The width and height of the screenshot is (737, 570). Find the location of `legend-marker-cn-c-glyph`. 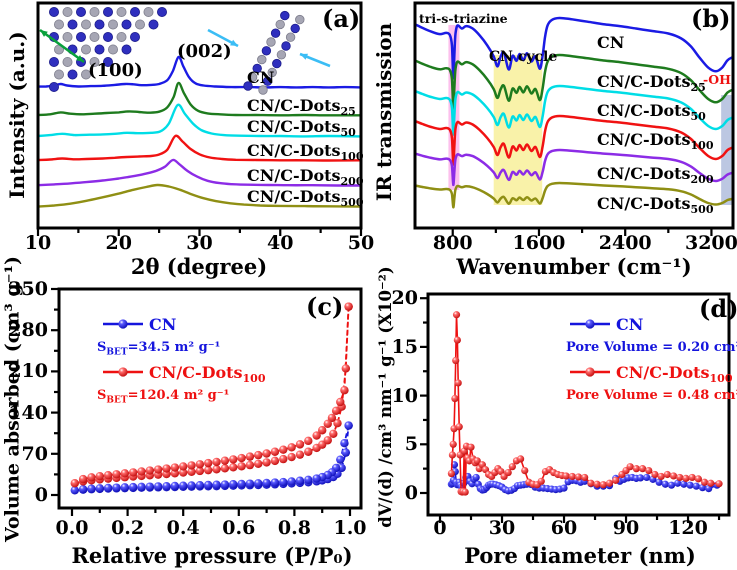

legend-marker-cn-c-glyph is located at coordinates (123, 324).